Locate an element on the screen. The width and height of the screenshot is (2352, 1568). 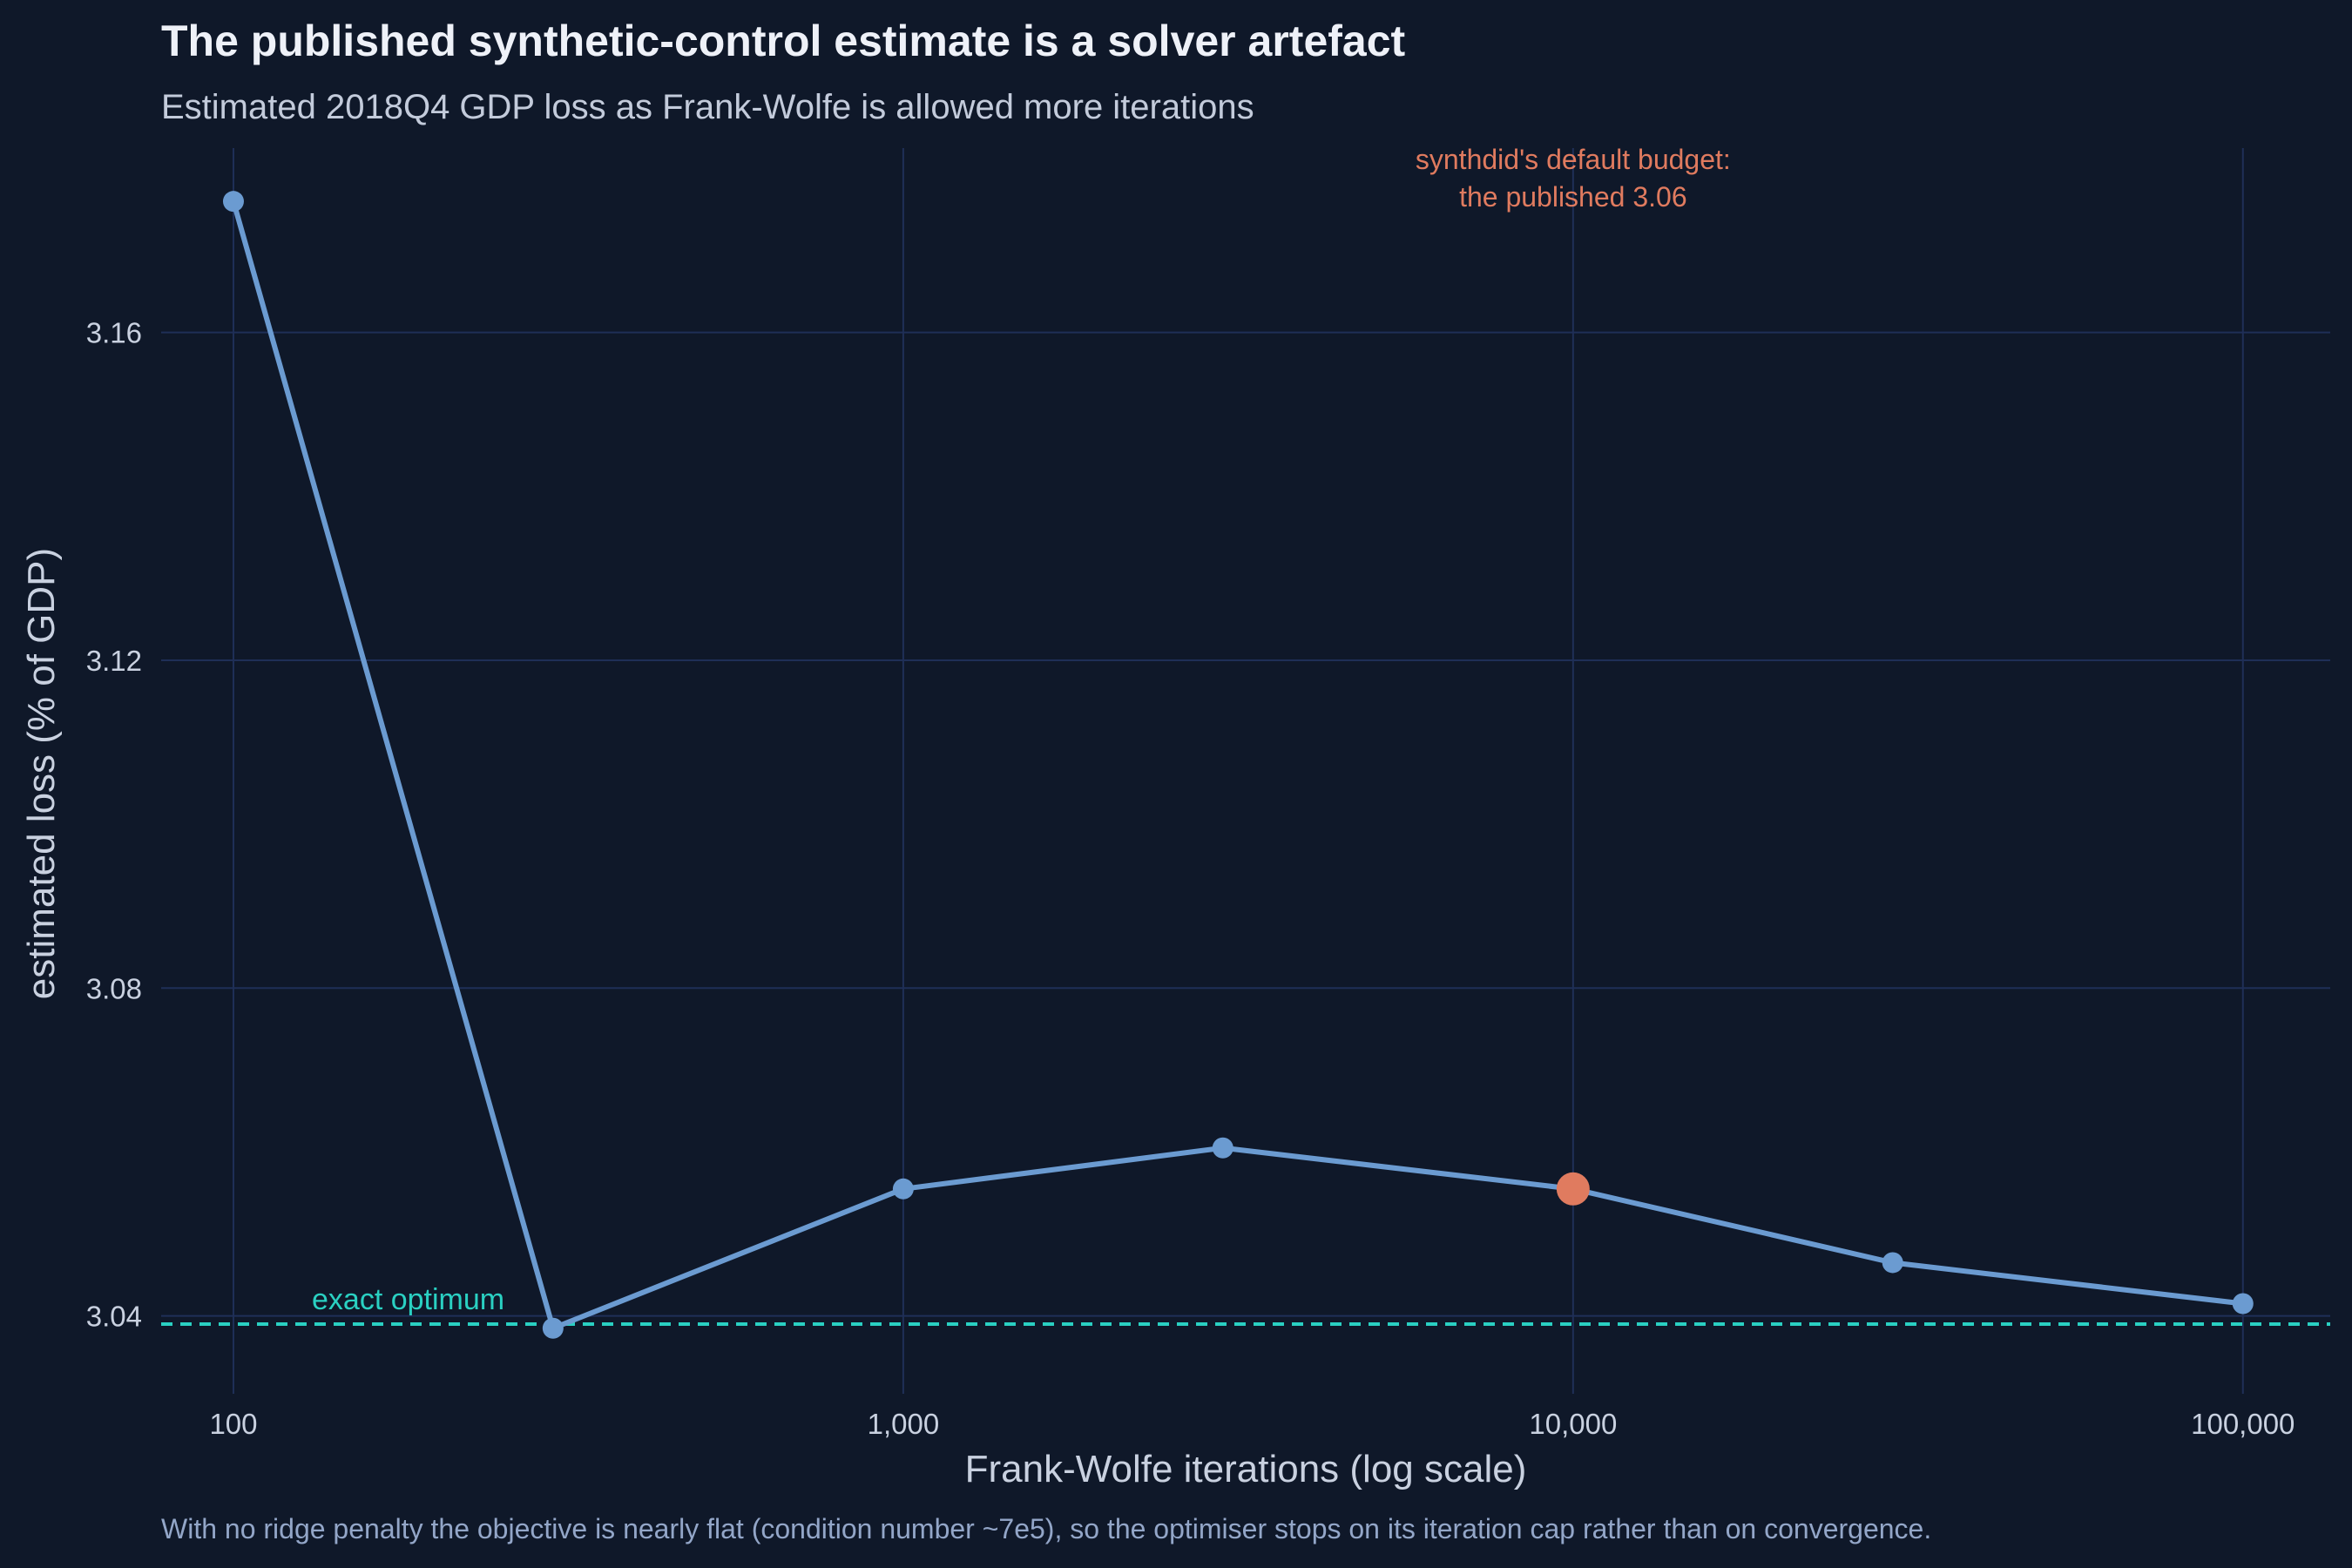
x-tick-label: 100,000 is located at coordinates (2243, 1424).